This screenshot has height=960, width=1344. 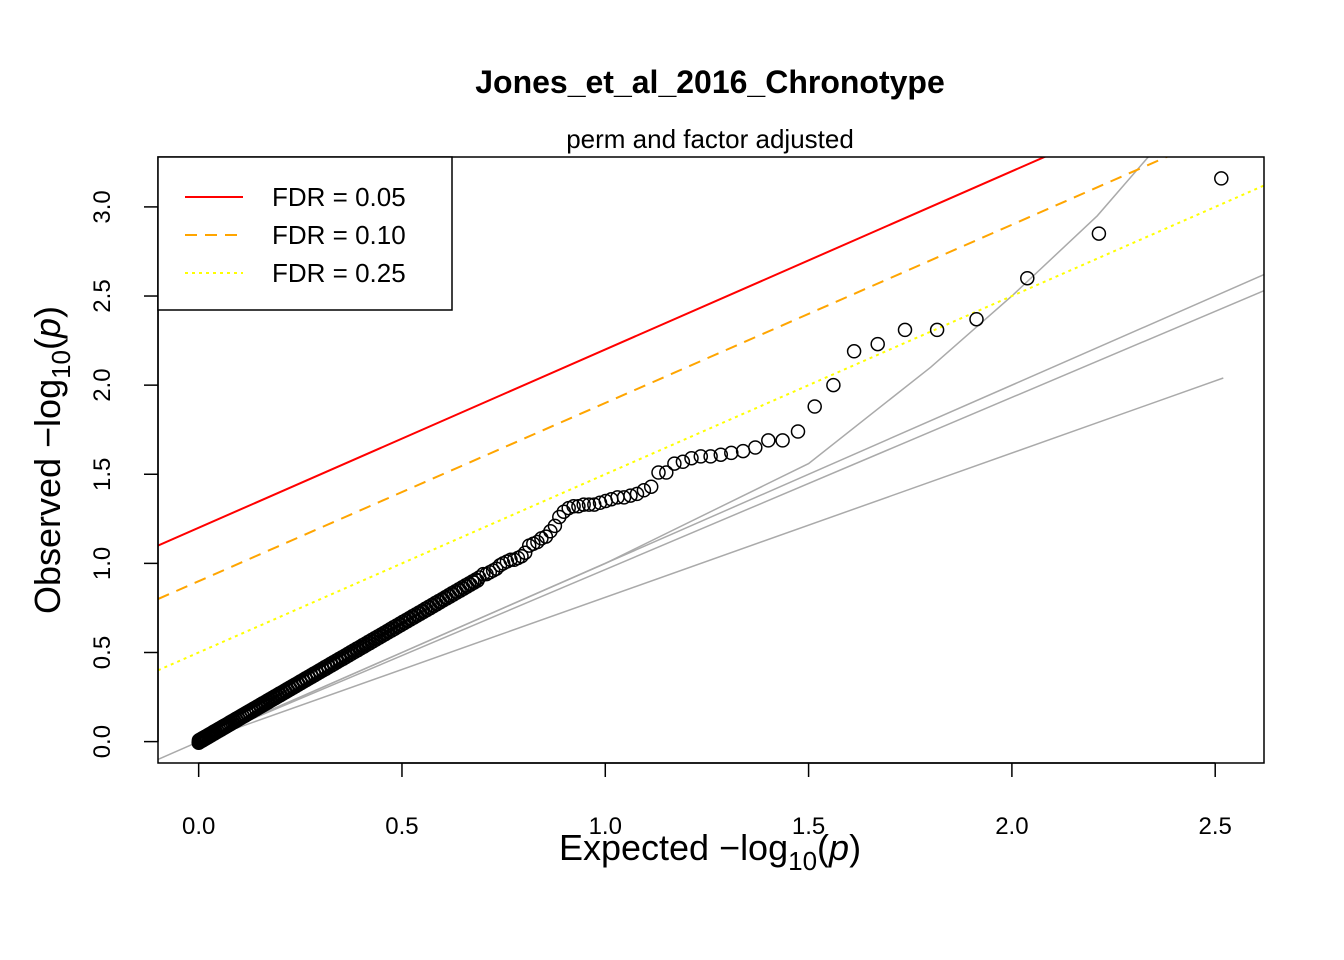 What do you see at coordinates (47, 496) in the screenshot?
I see `y-axis-label-prefix: Observed −log` at bounding box center [47, 496].